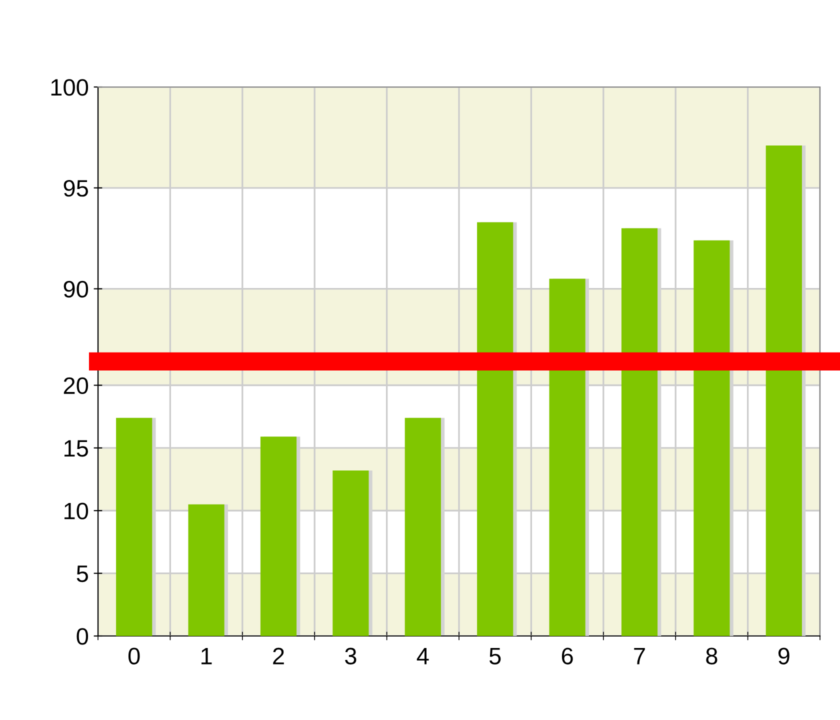 The height and width of the screenshot is (720, 840). What do you see at coordinates (134, 656) in the screenshot?
I see `x-tick-label: 0` at bounding box center [134, 656].